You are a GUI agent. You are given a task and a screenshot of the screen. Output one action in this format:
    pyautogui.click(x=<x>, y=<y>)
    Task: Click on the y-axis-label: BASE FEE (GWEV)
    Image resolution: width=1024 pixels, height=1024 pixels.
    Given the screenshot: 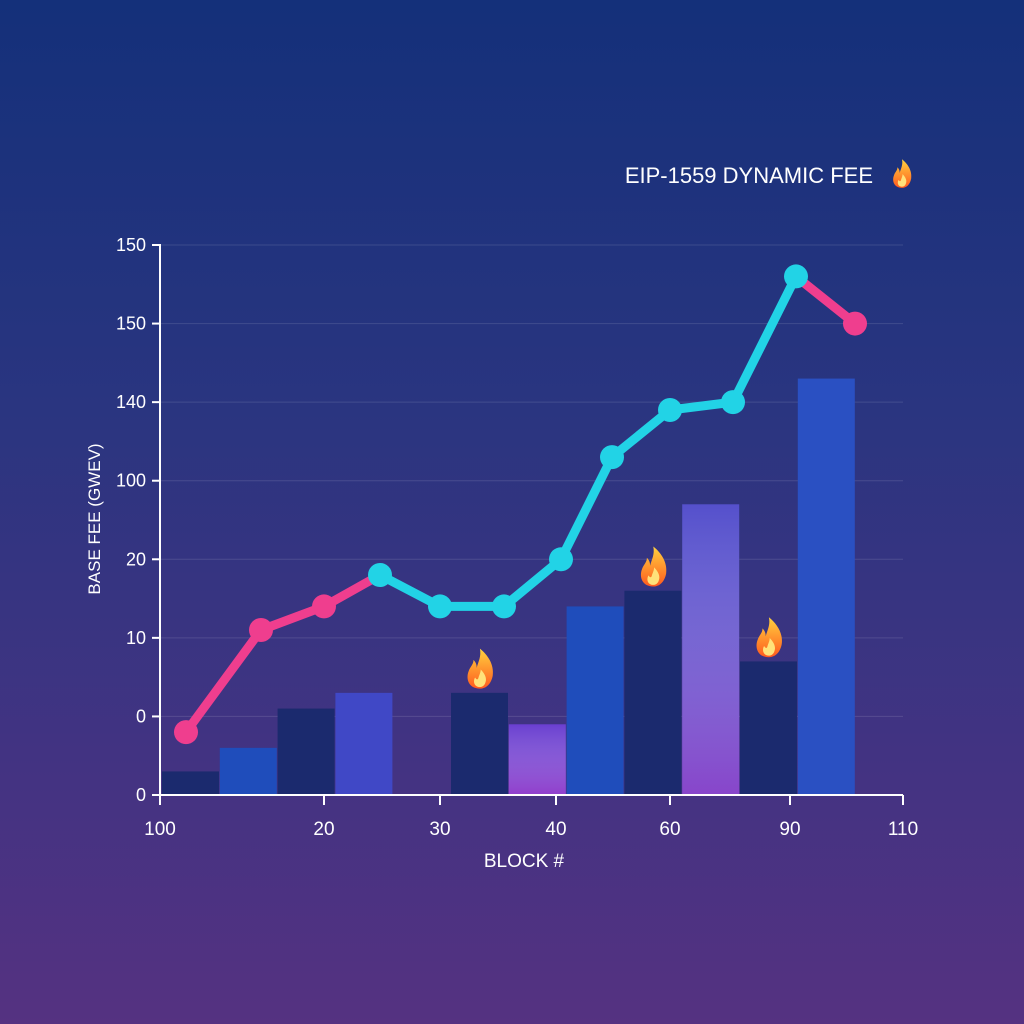 What is the action you would take?
    pyautogui.click(x=94, y=518)
    